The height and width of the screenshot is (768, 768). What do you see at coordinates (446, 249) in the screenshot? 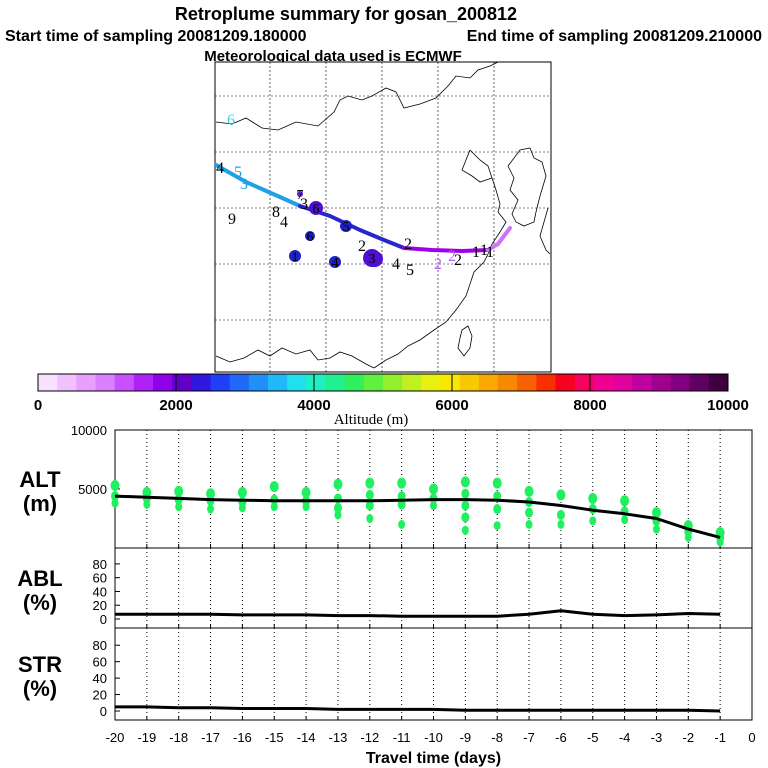
I see `trajectory-segment` at bounding box center [446, 249].